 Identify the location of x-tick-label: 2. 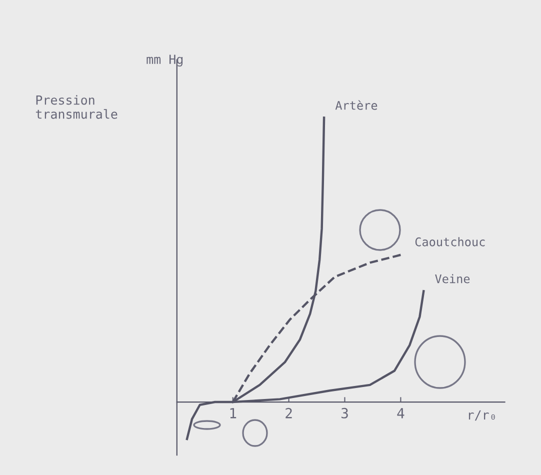
(289, 413).